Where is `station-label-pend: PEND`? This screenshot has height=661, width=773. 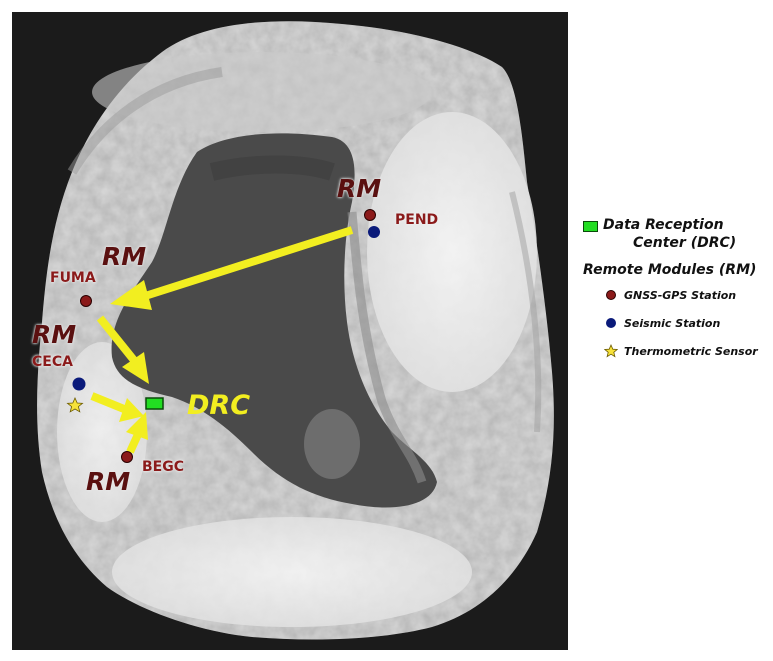
station-label-pend: PEND is located at coordinates (417, 220).